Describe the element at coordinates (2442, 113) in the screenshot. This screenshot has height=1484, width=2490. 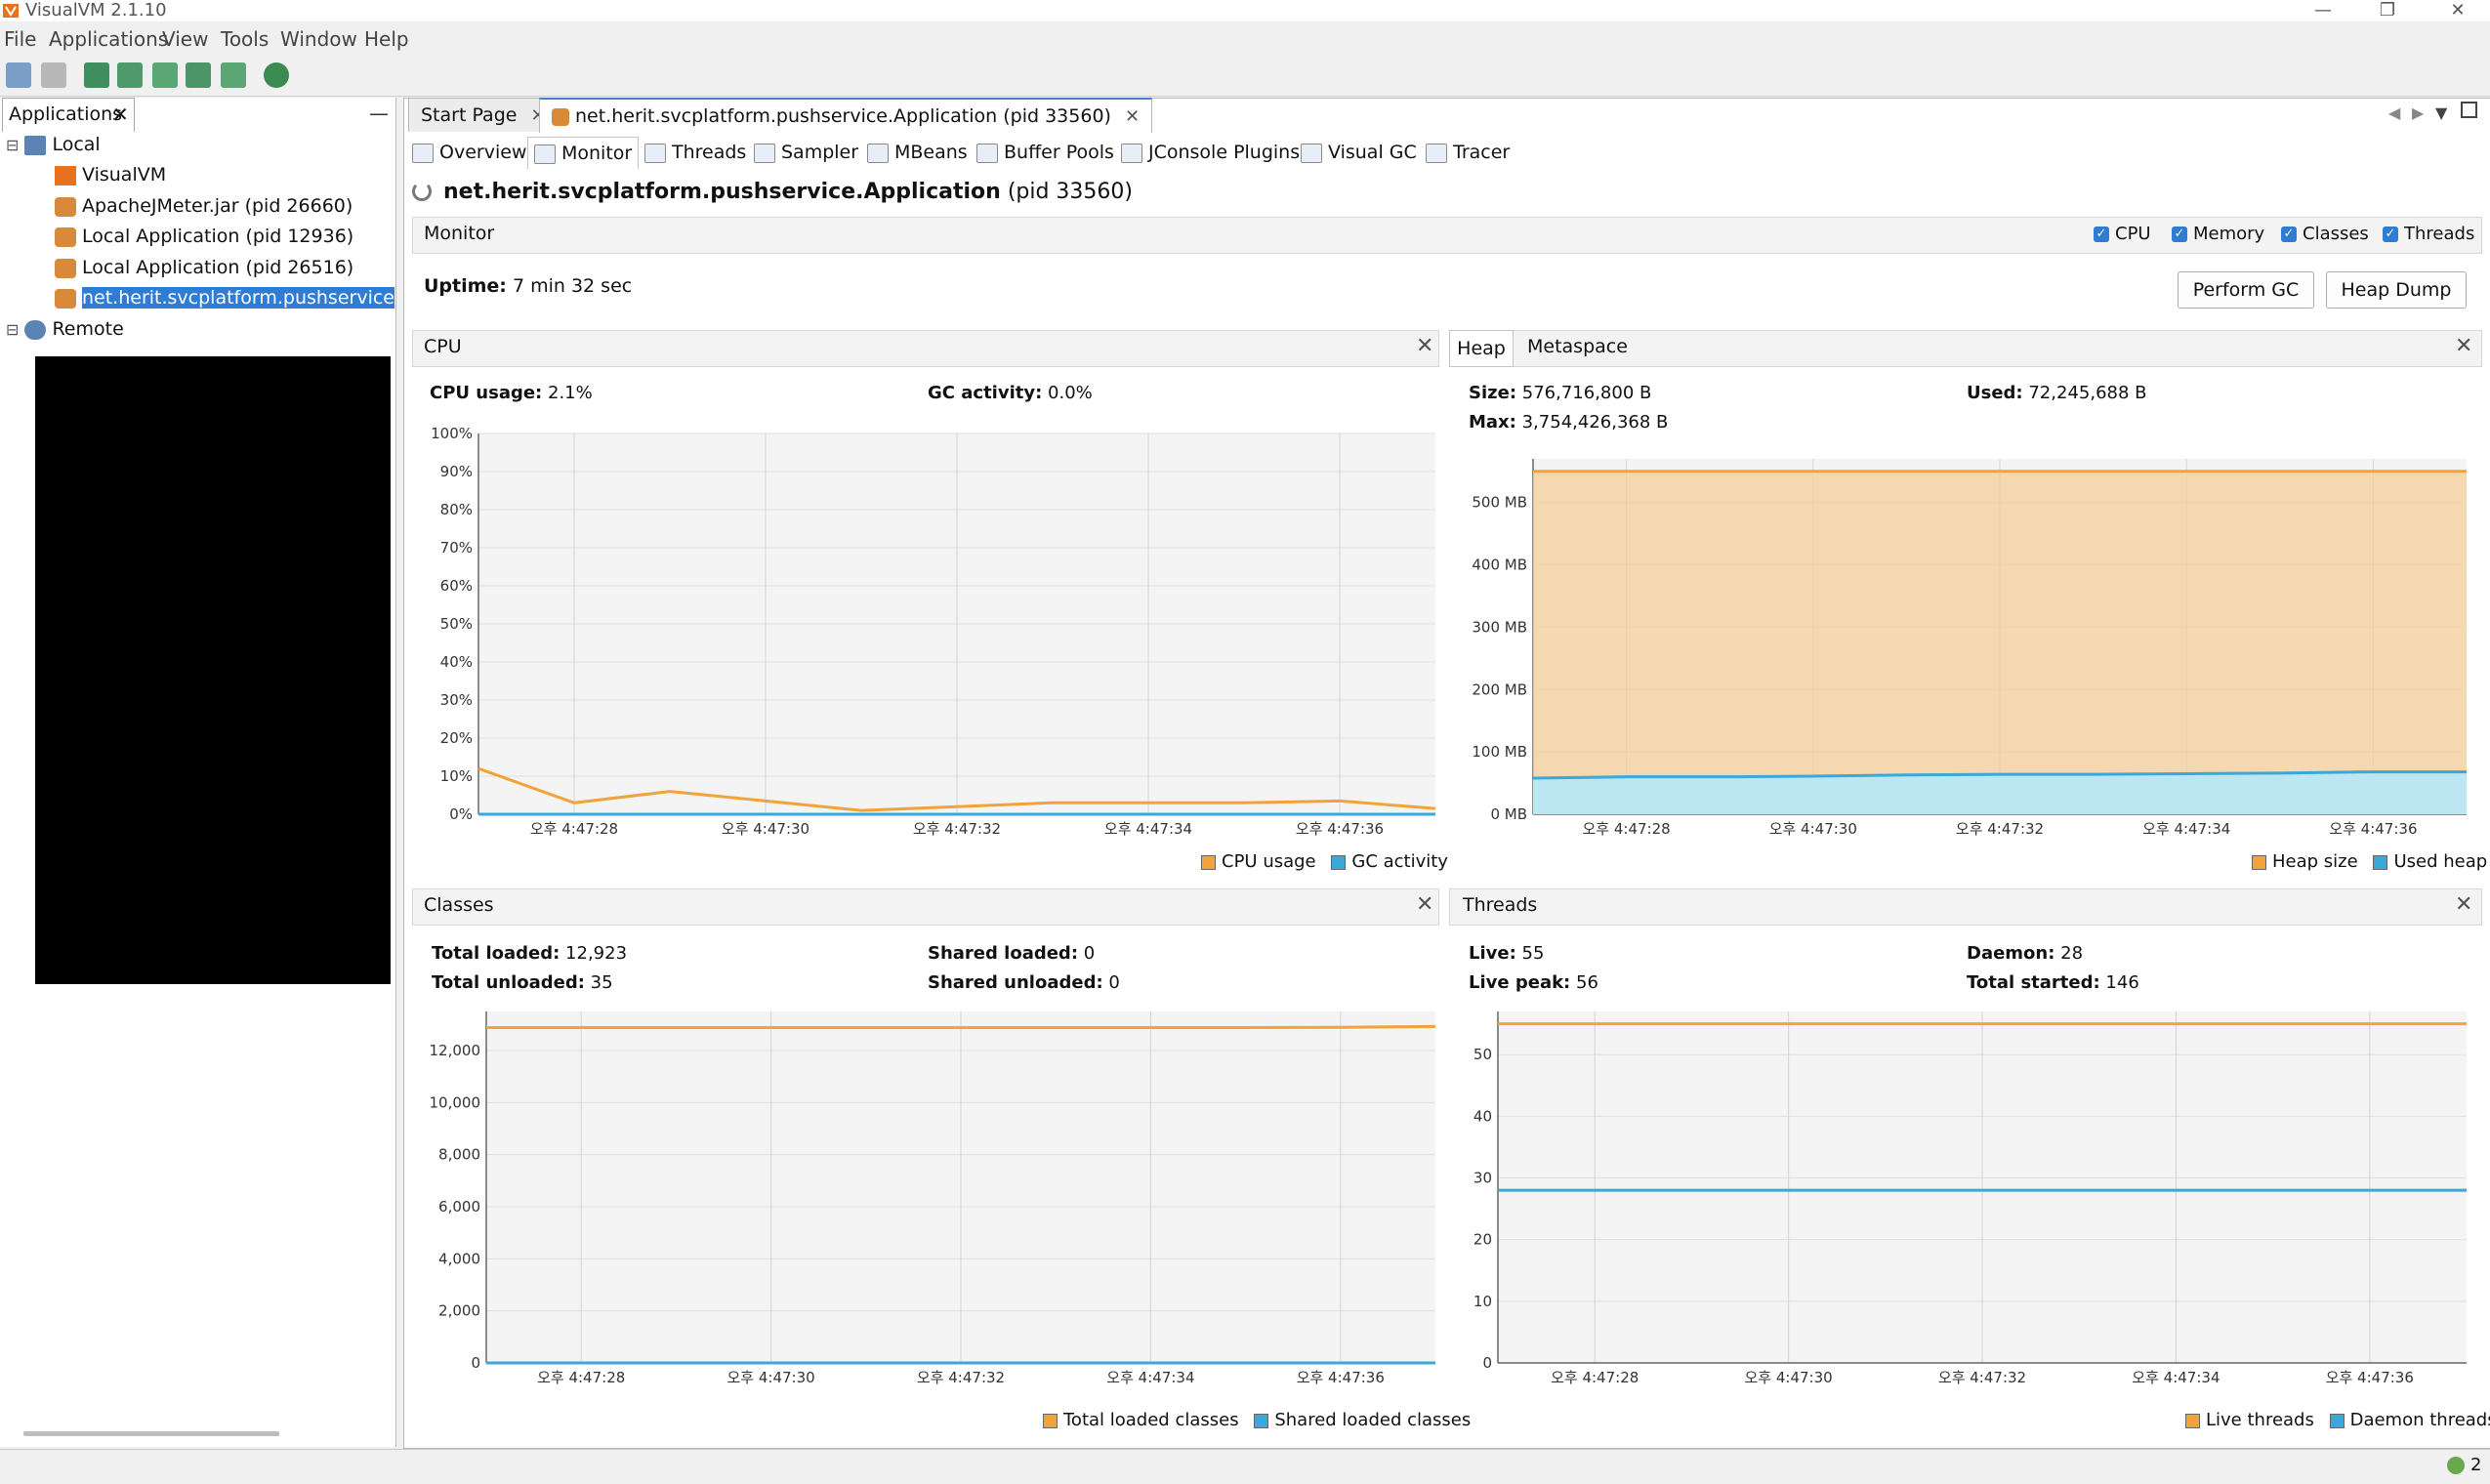
I see `tab-list-icon: ▼` at that location.